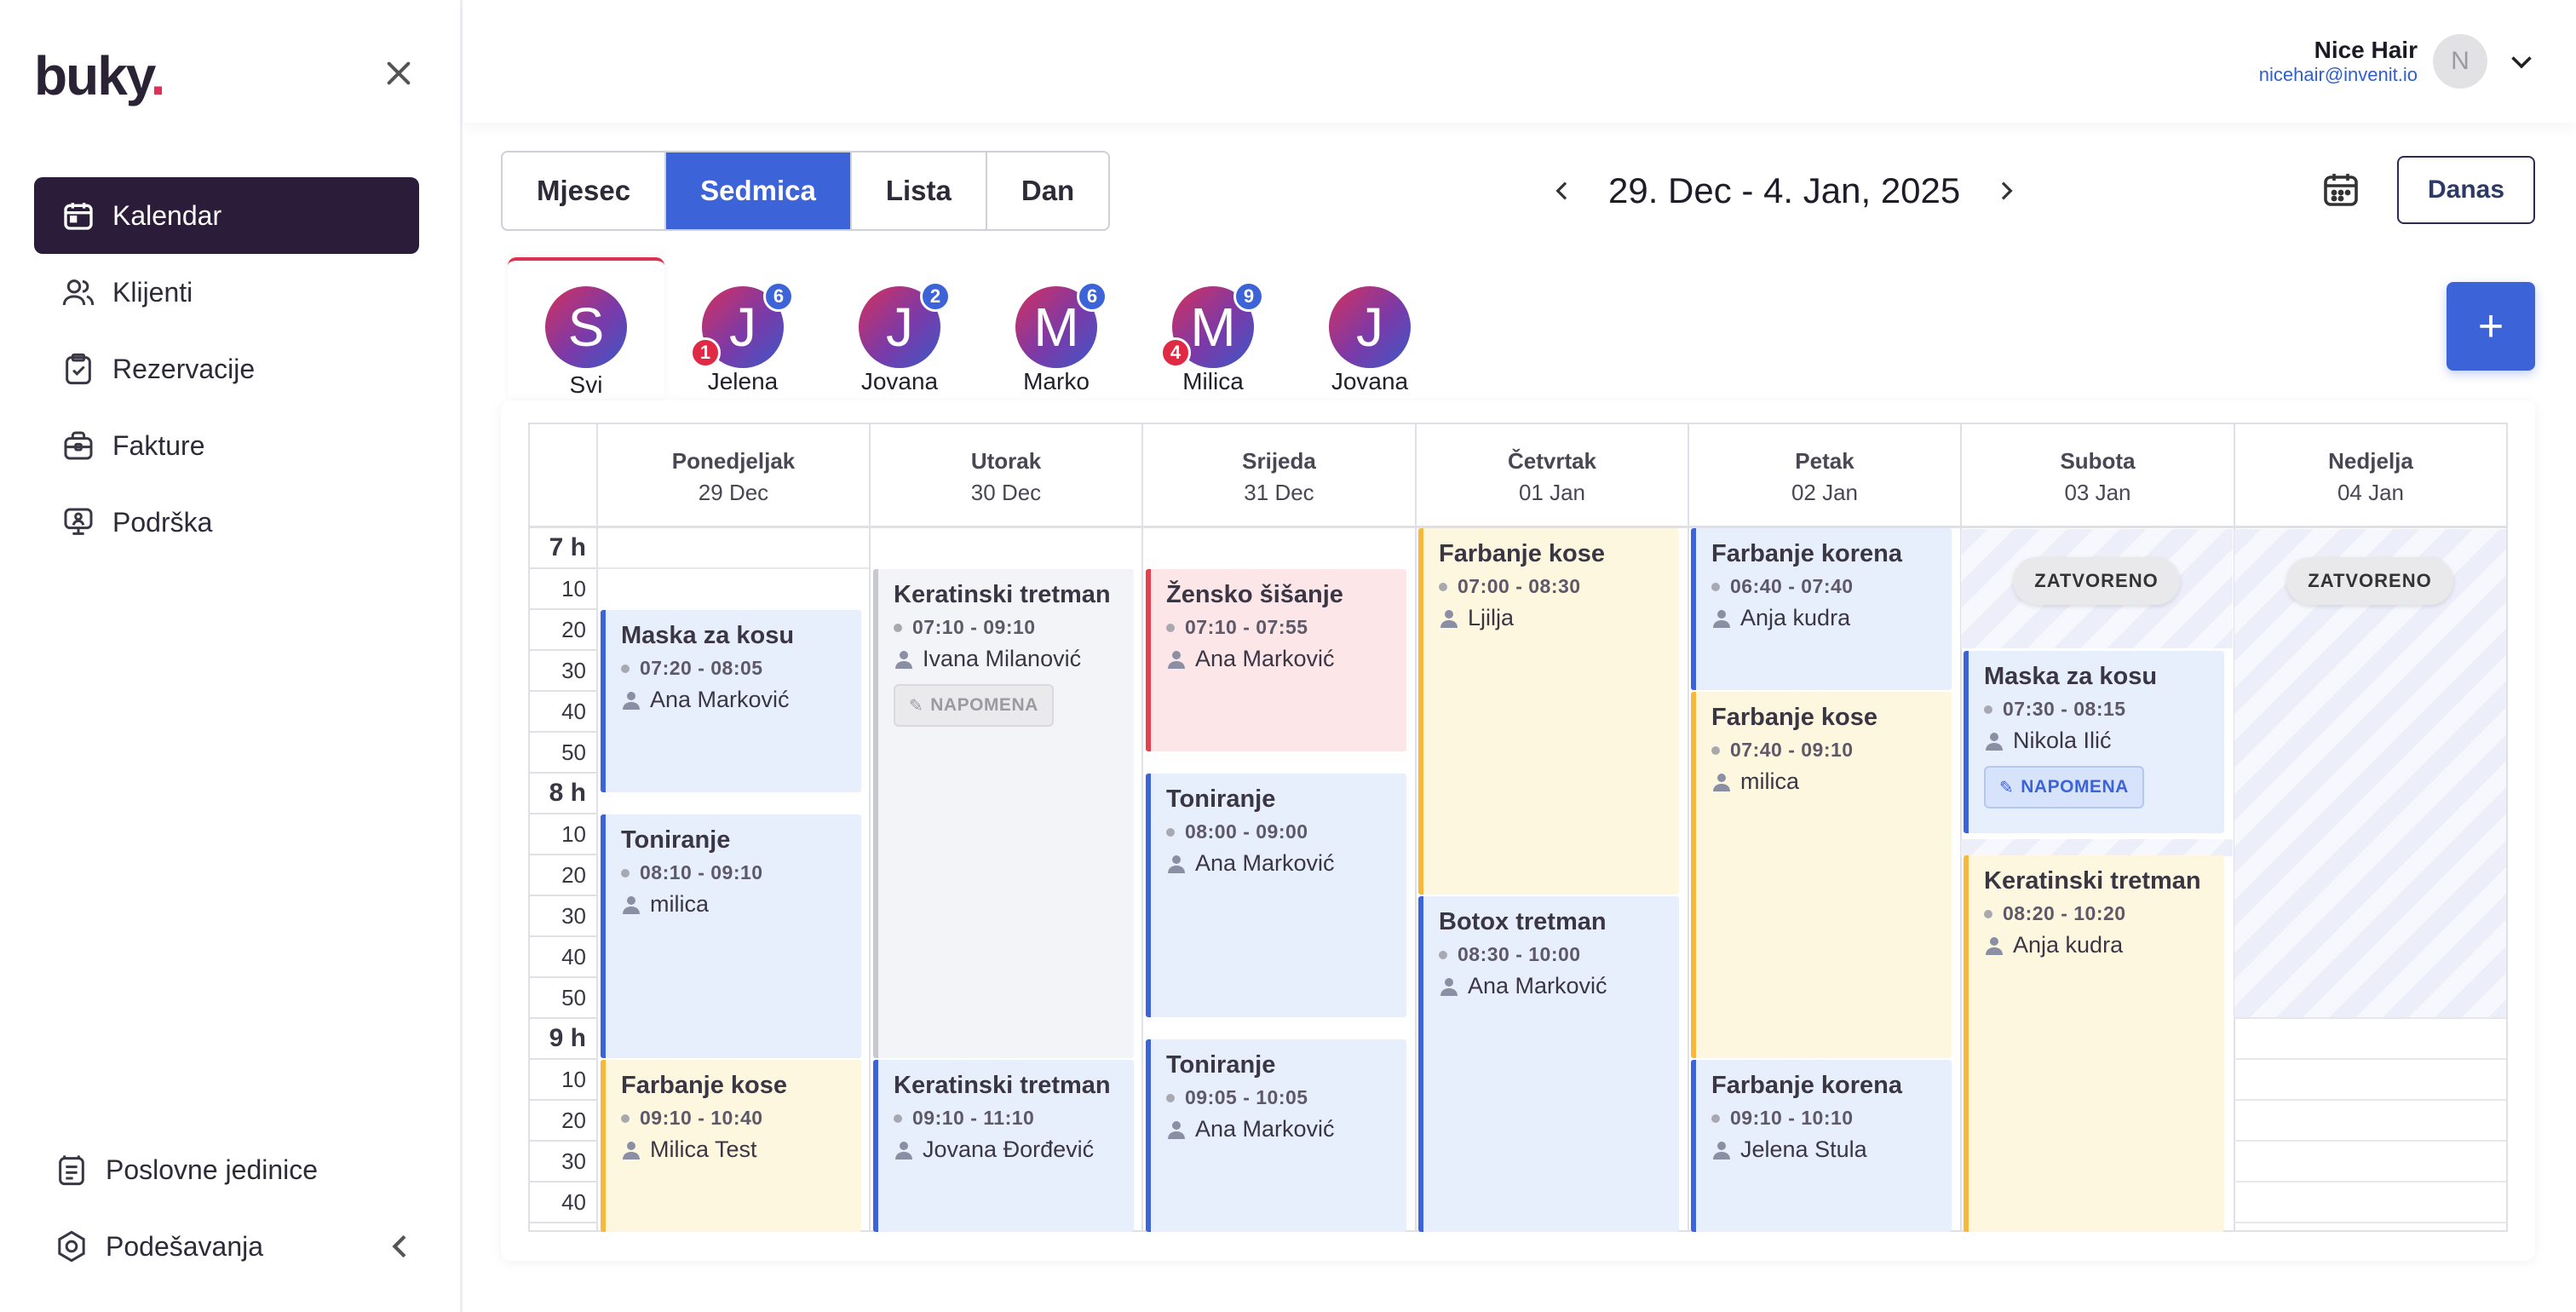 The image size is (2576, 1312). I want to click on sidebar-item-kalendar: Kalendar, so click(227, 215).